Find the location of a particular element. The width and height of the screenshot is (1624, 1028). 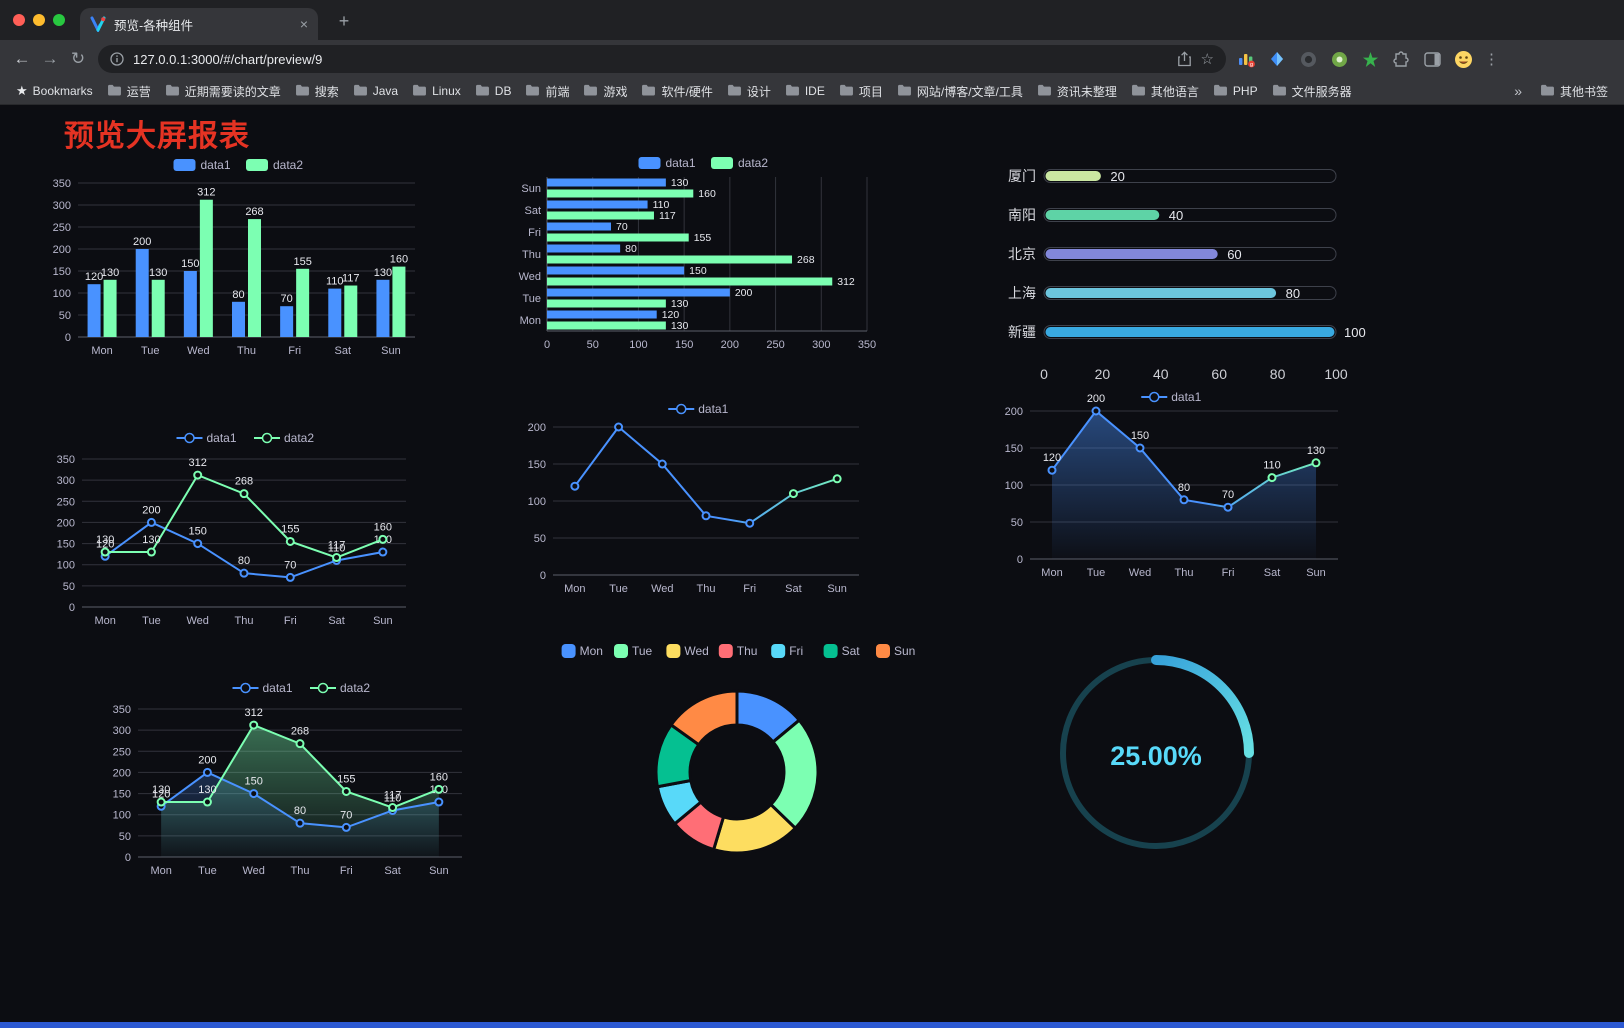

site-info-icon is located at coordinates (117, 59).